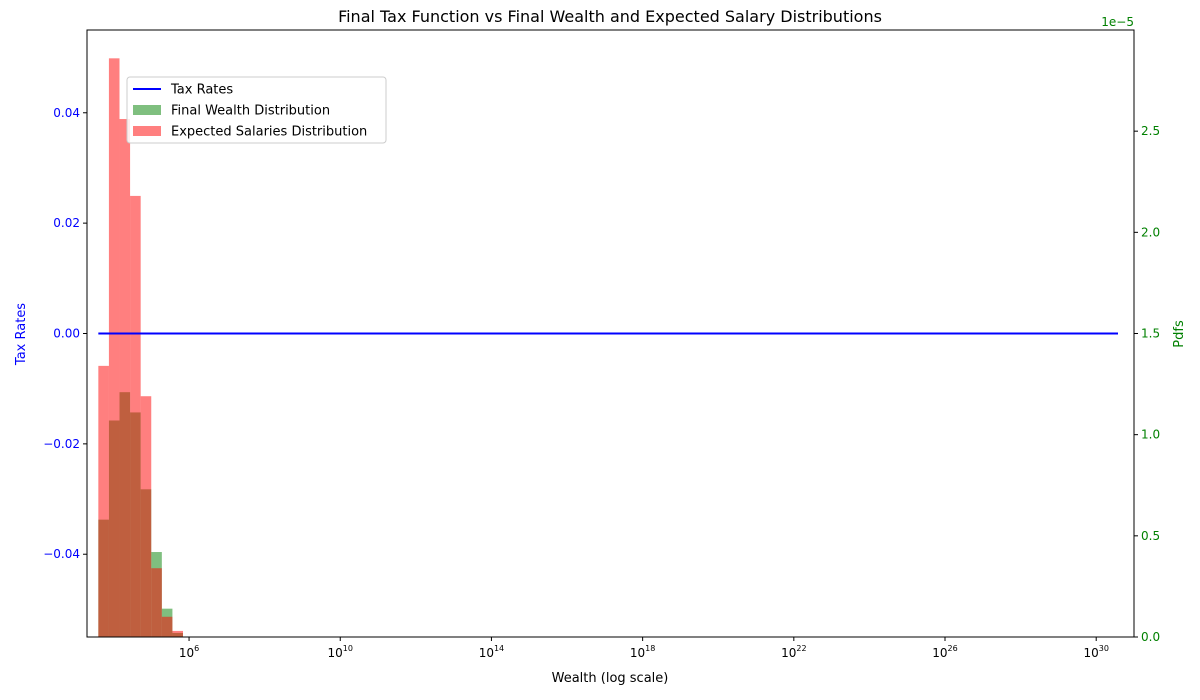 The image size is (1200, 700). I want to click on left-y-axis-ticks: 0.04 0.02 0.00 −0.02 −0.04, so click(65, 333).